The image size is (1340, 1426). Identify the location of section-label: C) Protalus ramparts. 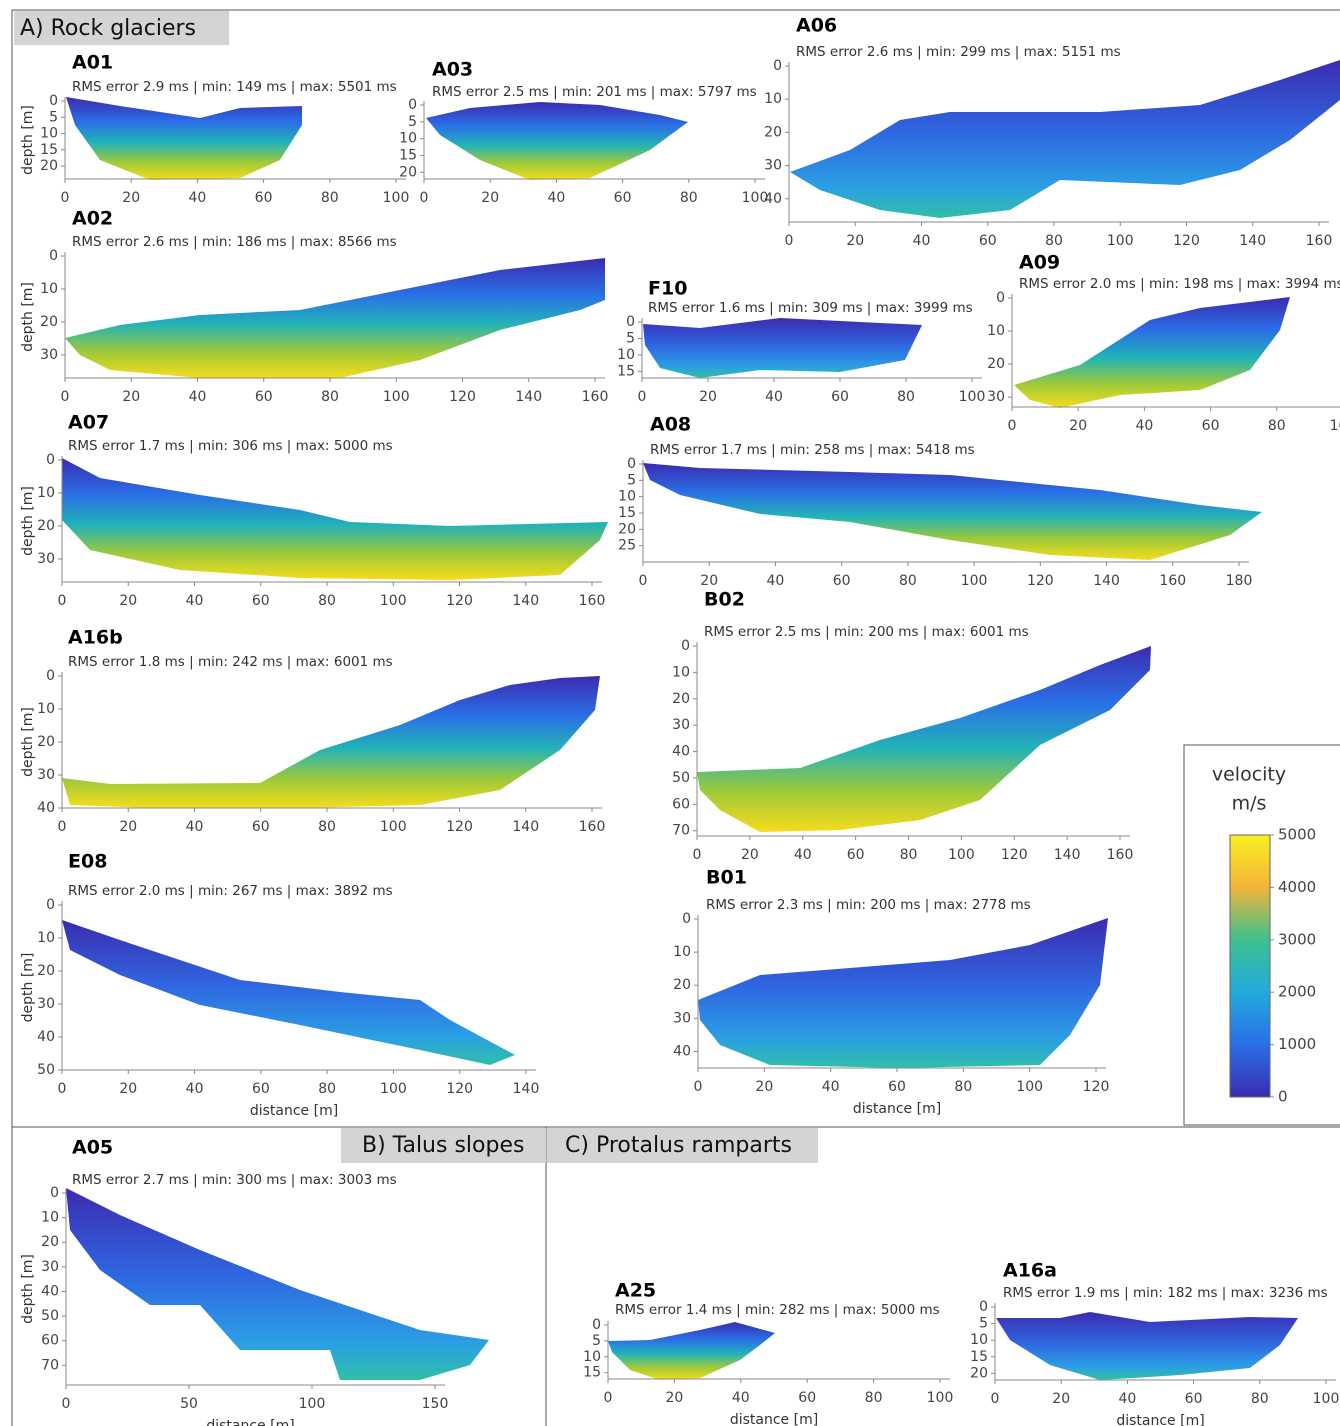
(678, 1145).